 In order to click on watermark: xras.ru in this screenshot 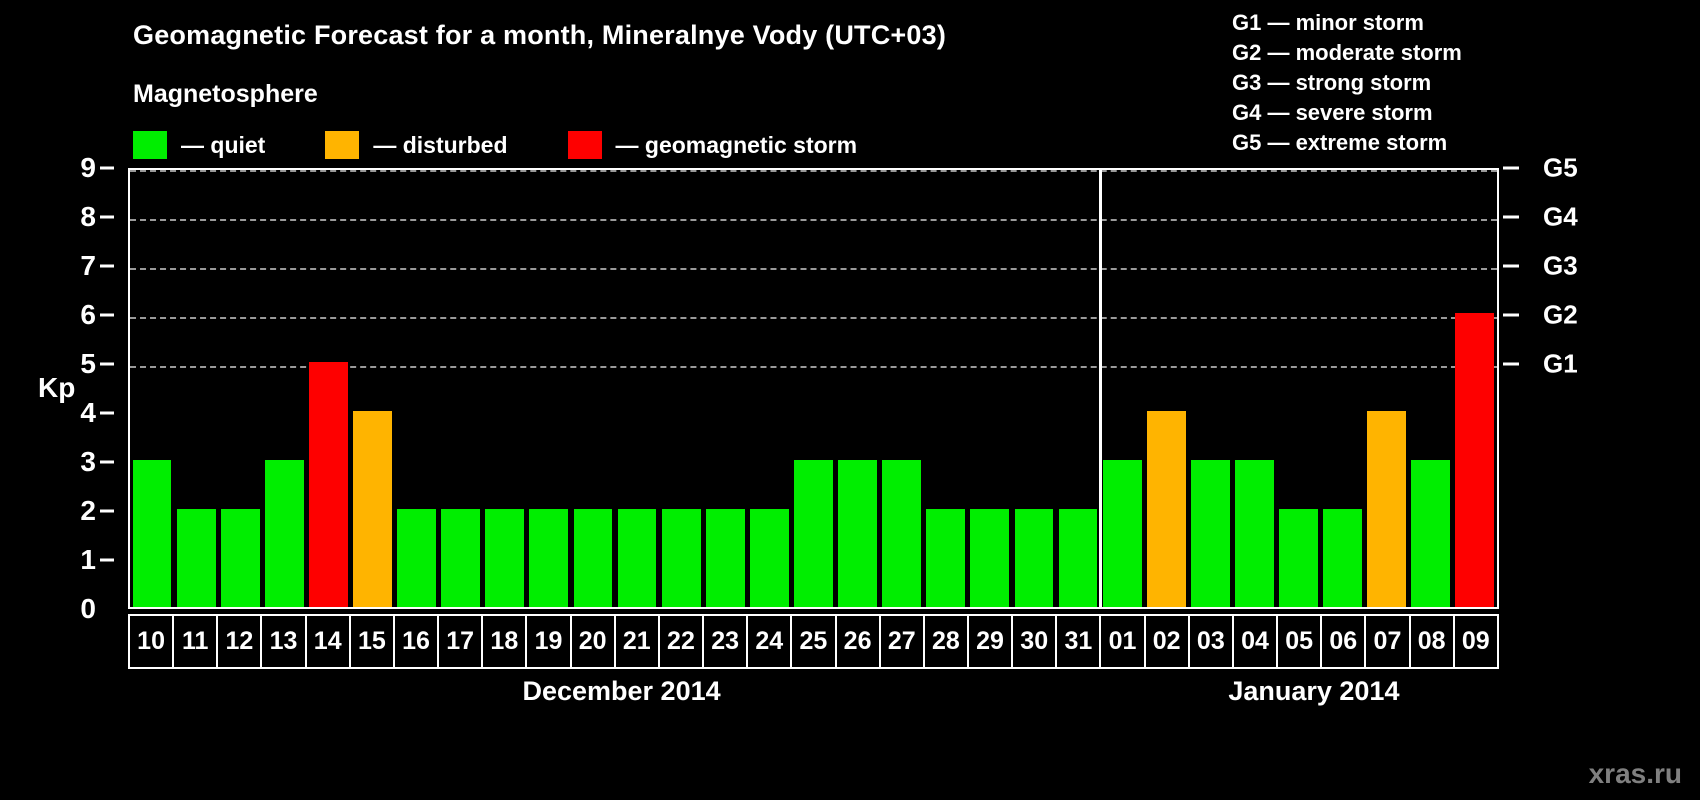, I will do `click(1635, 773)`.